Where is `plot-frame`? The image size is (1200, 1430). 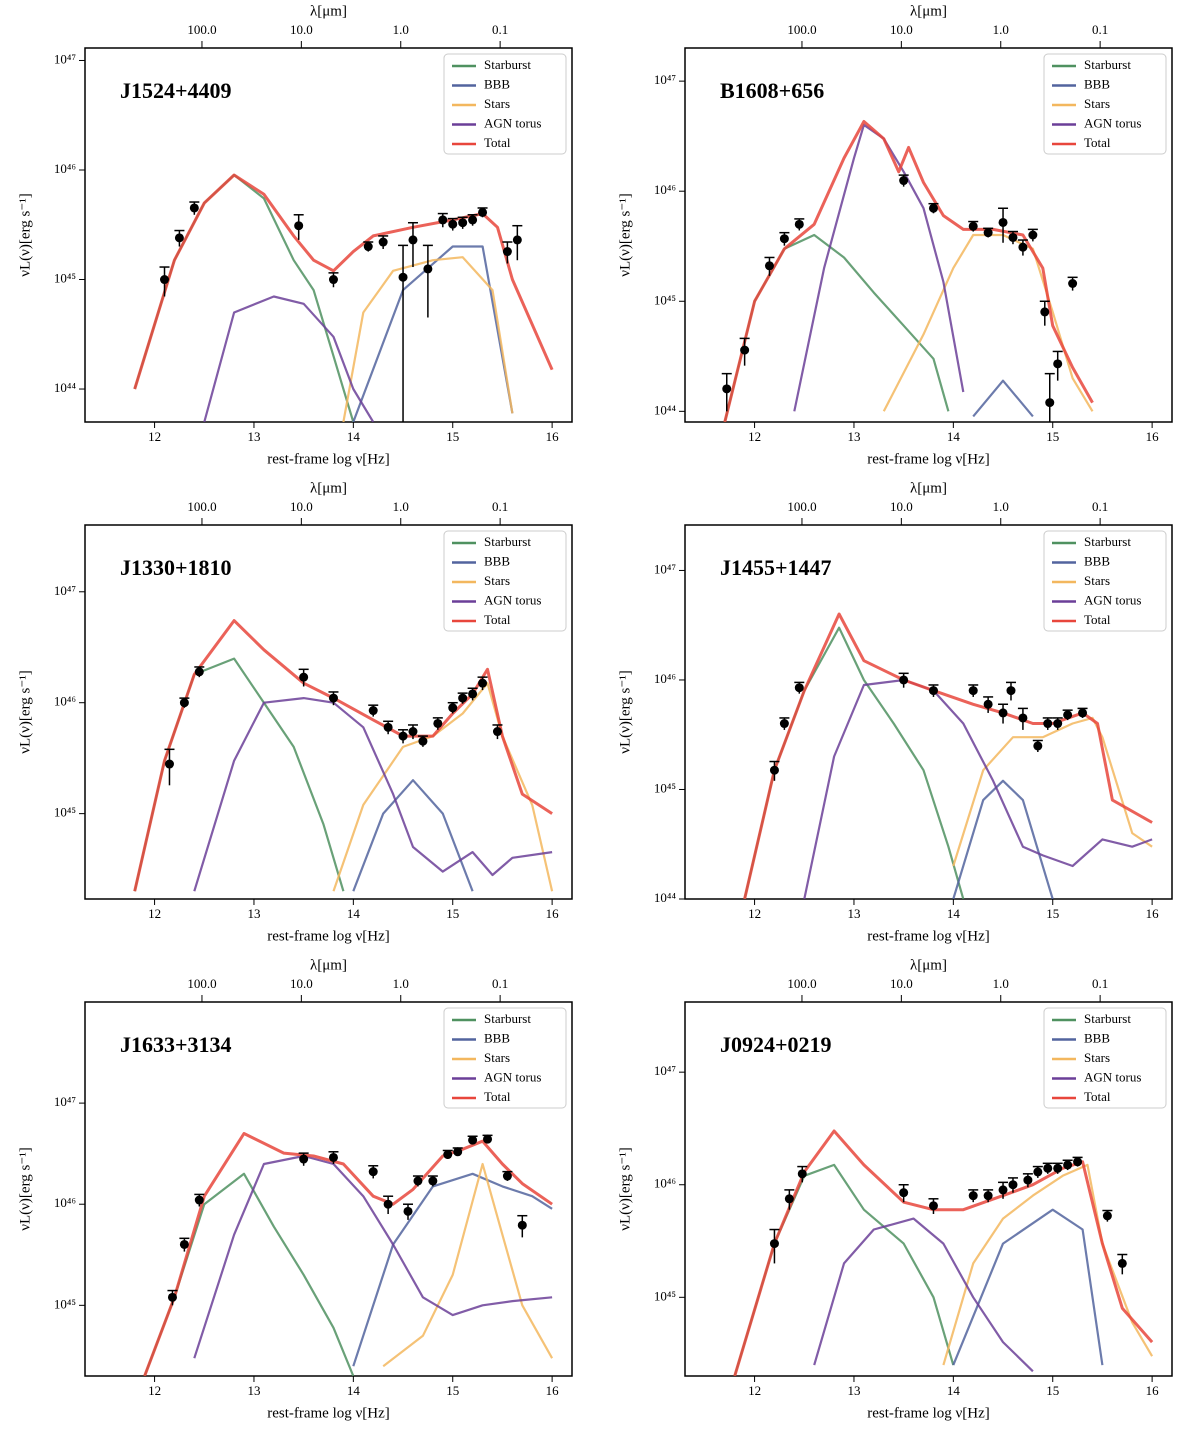
plot-frame is located at coordinates (928, 712).